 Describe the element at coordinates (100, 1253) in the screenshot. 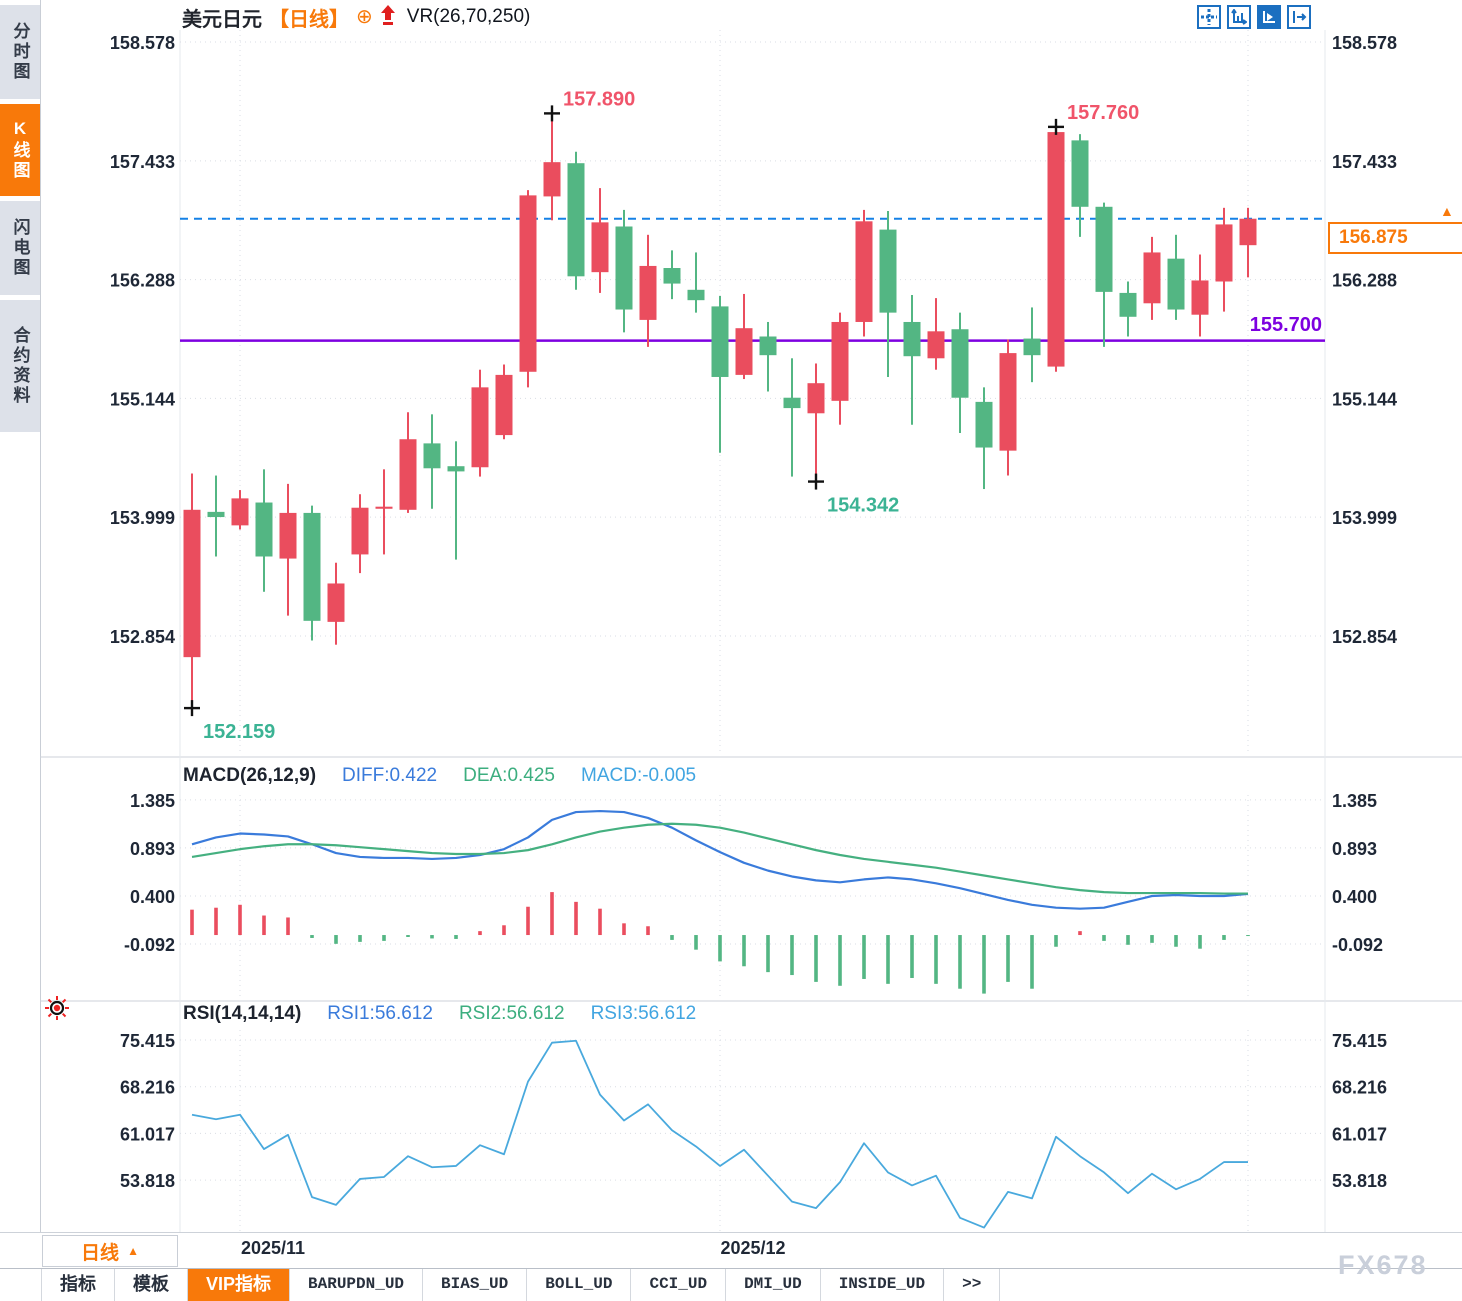

I see `period-label: 日线` at that location.